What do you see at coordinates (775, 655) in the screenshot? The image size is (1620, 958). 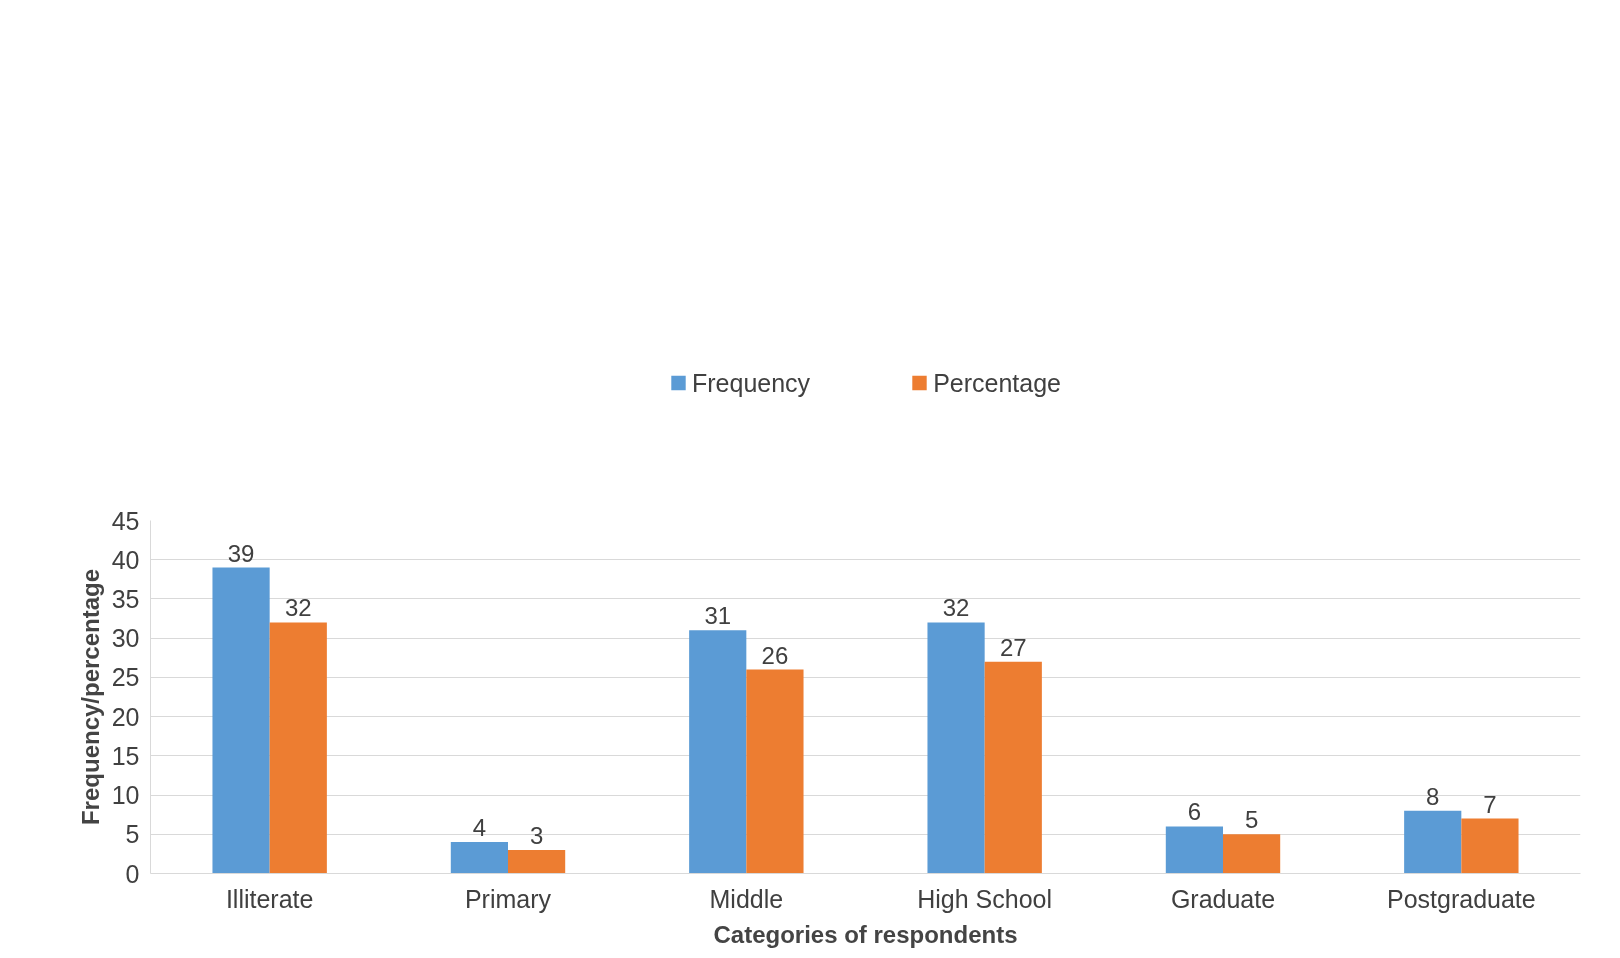 I see `data-label: 26` at bounding box center [775, 655].